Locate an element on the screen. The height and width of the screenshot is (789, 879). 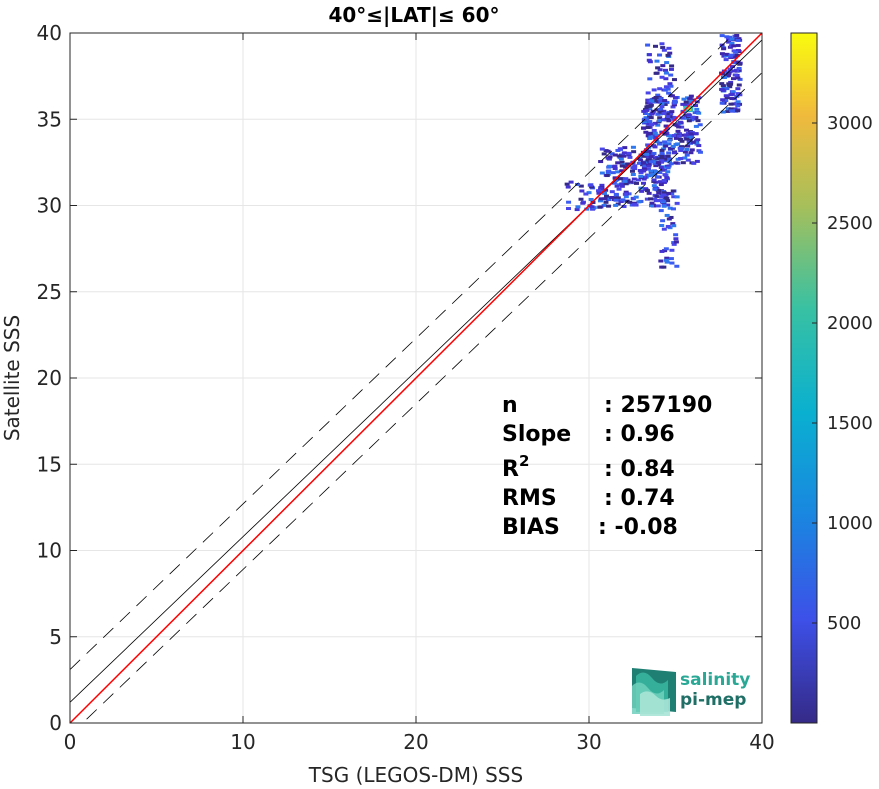
logo-line2: pi-mep is located at coordinates (713, 700).